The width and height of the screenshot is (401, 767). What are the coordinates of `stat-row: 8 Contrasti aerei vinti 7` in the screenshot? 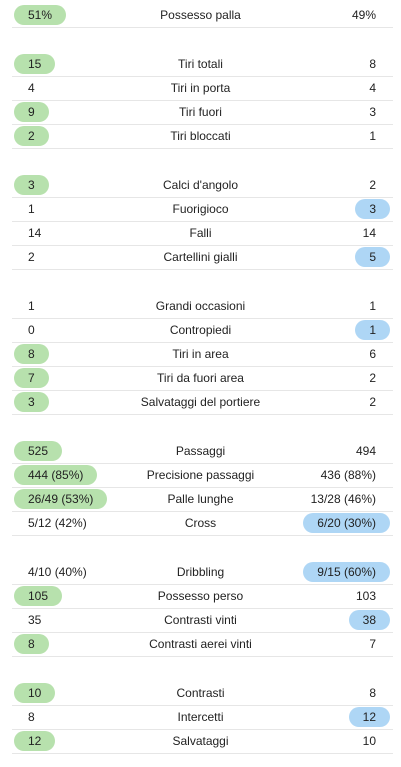 It's located at (200, 644).